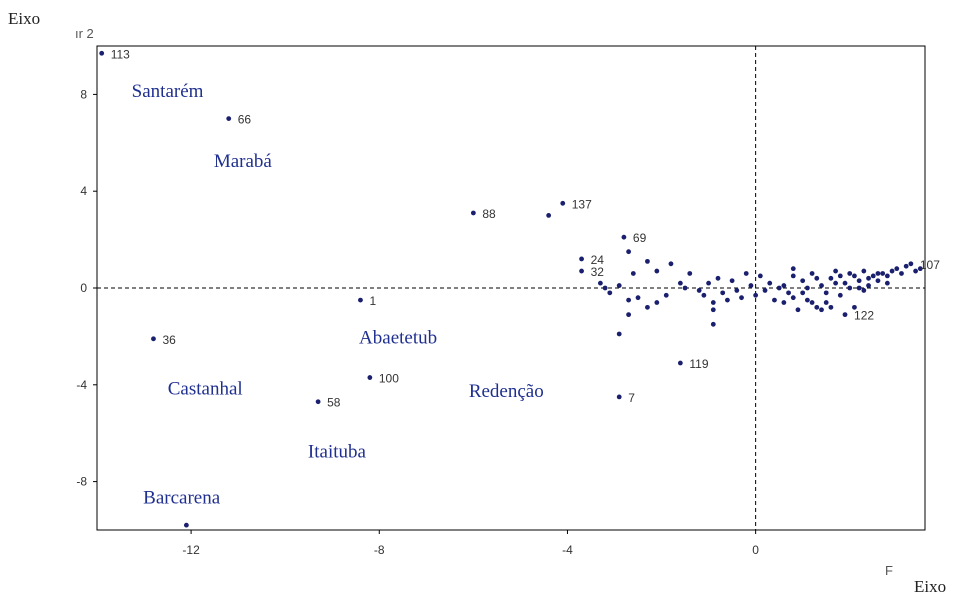  Describe the element at coordinates (582, 204) in the screenshot. I see `data-point-label: 137` at that location.